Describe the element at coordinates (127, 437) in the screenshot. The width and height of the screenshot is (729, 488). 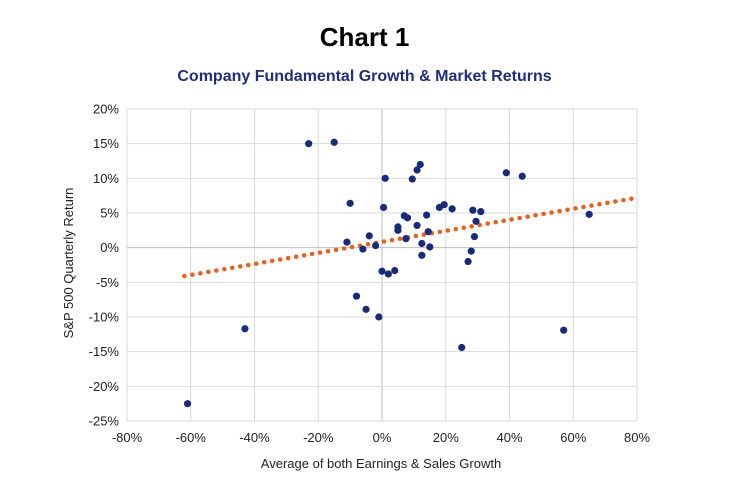
I see `x-tick-label: -80%` at that location.